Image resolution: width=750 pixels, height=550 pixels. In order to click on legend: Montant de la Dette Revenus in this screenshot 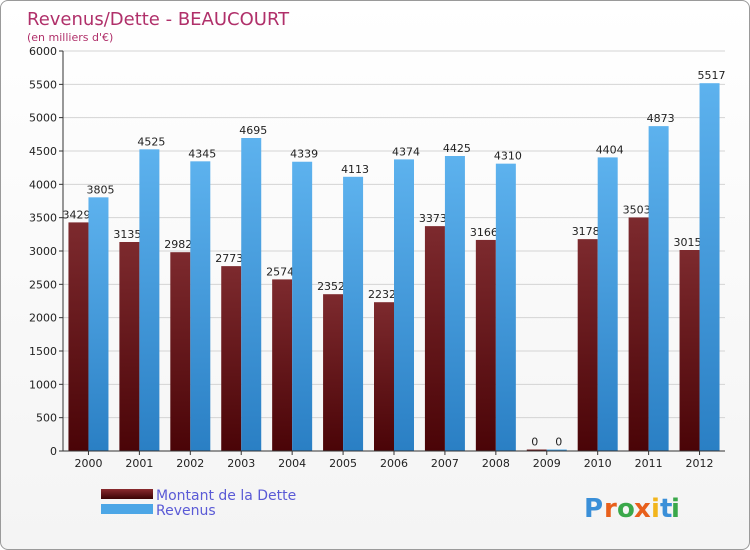, I will do `click(198, 503)`.